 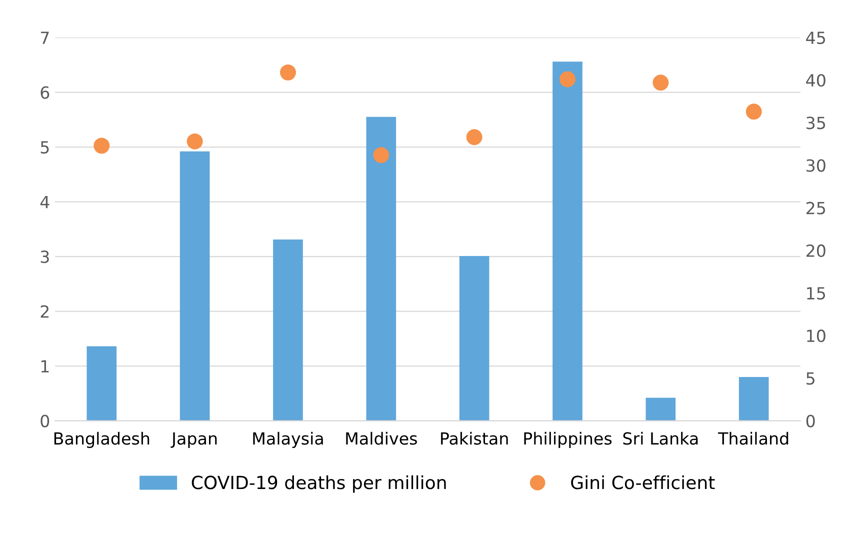 I want to click on x-tick-label: Malaysia, so click(x=288, y=440).